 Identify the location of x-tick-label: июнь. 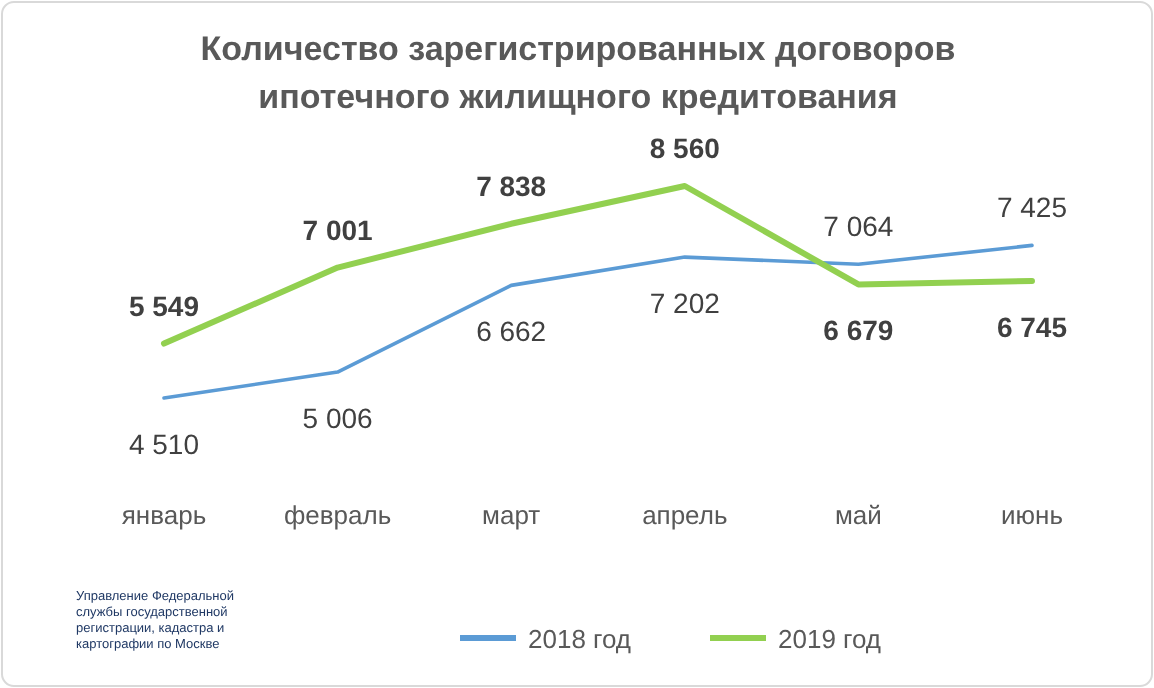
(1032, 515).